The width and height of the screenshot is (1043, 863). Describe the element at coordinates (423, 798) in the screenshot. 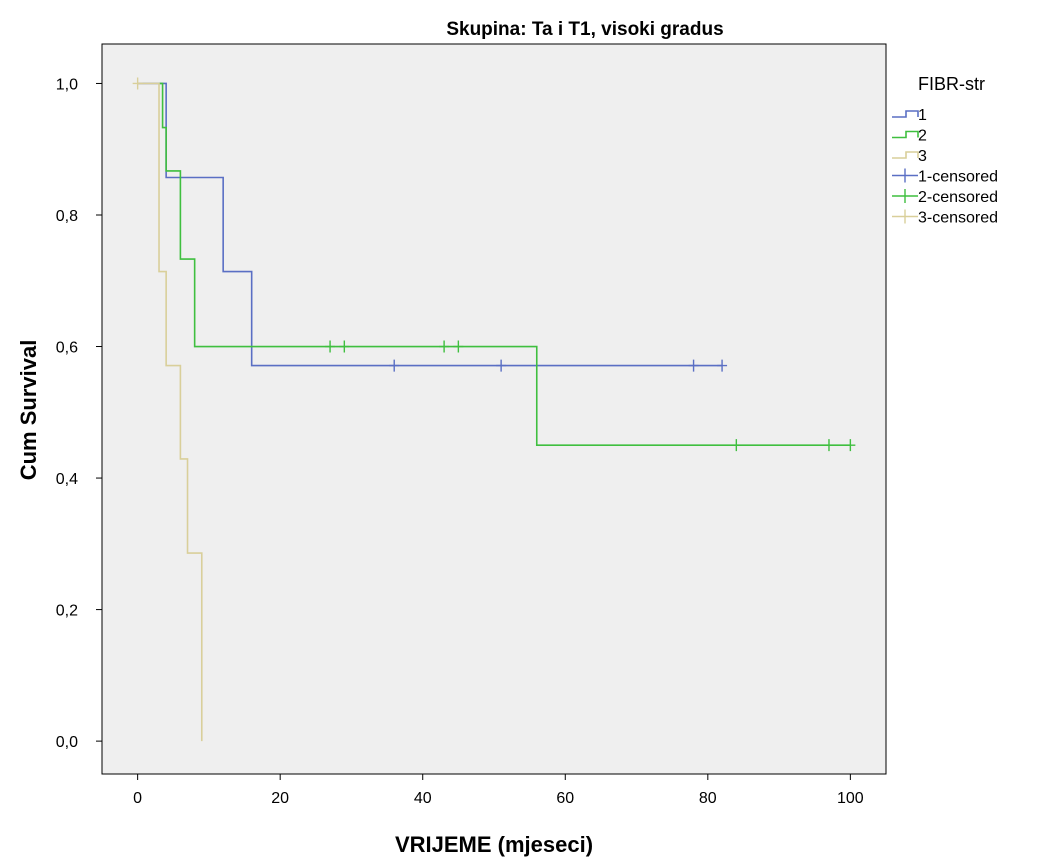

I see `x-tick-label: 40` at that location.